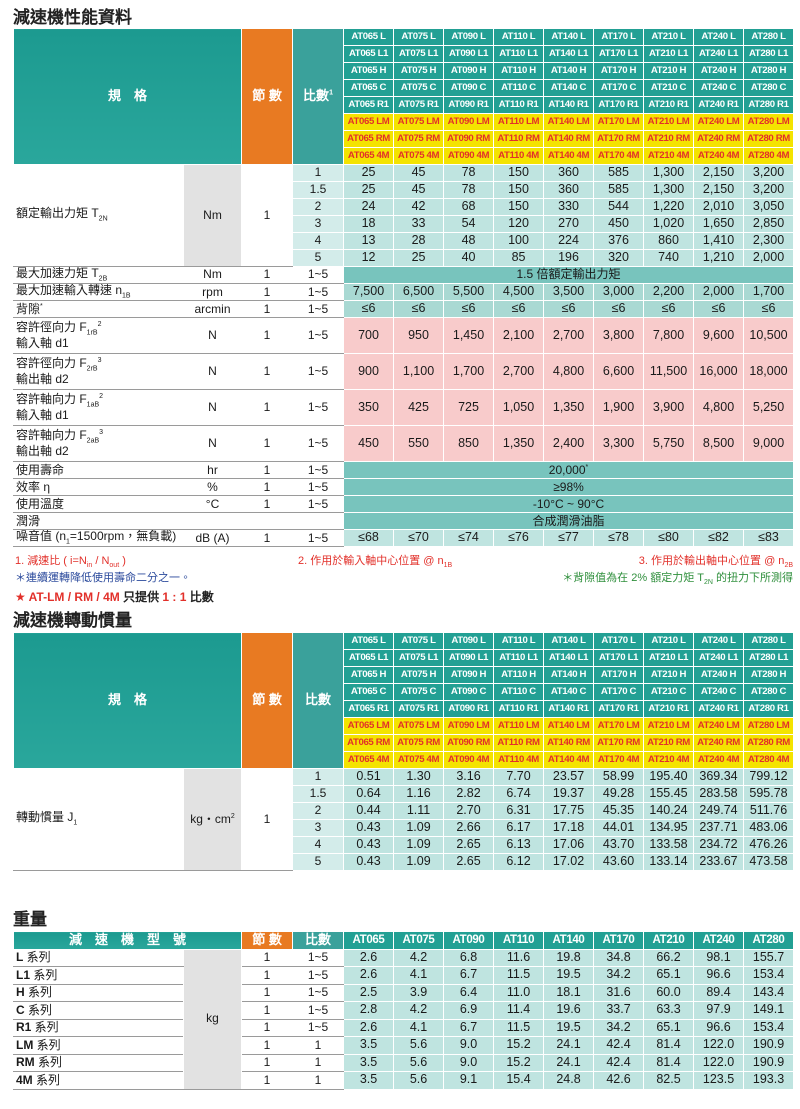 The width and height of the screenshot is (800, 1109). Describe the element at coordinates (569, 139) in the screenshot. I see `model-name: AT140 RM` at that location.